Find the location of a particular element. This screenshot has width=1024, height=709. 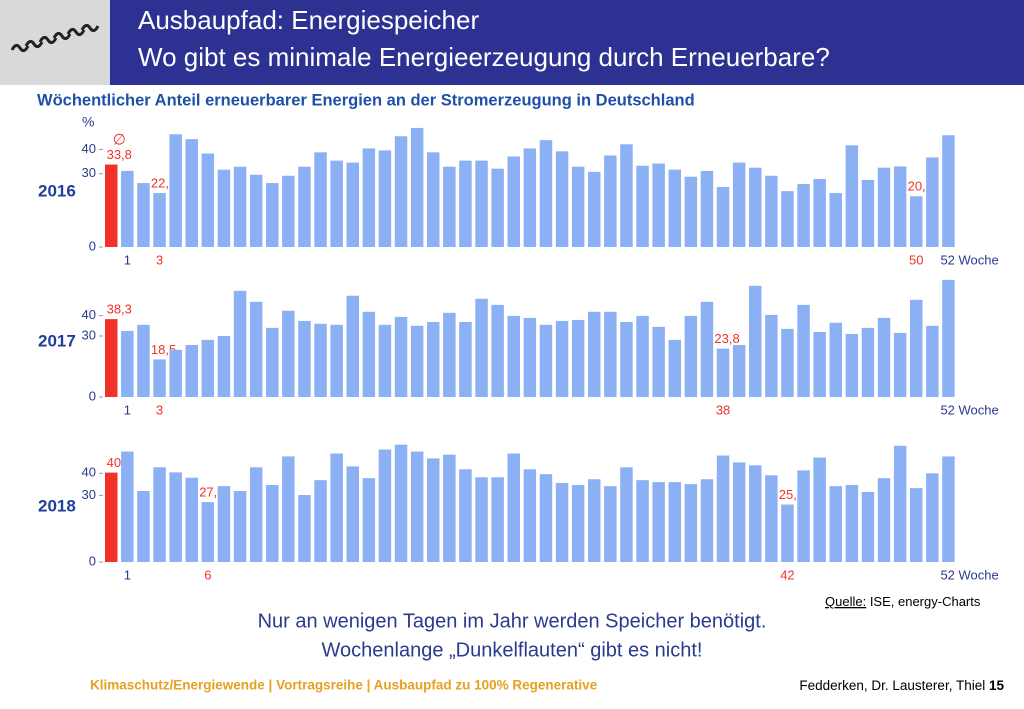

y-tick-label: 0 is located at coordinates (92, 395).